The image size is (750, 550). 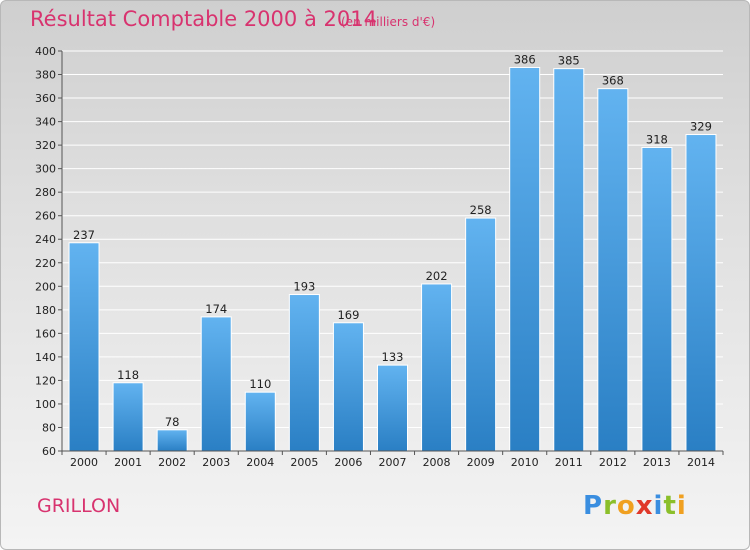 I want to click on data-label: 318, so click(x=657, y=139).